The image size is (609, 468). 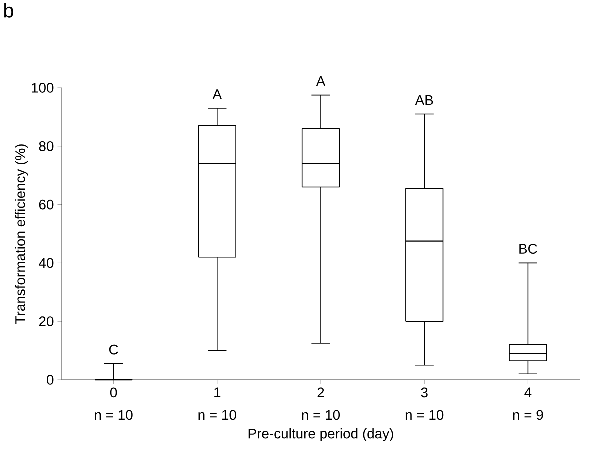 What do you see at coordinates (46, 146) in the screenshot?
I see `y-tick-label: 80` at bounding box center [46, 146].